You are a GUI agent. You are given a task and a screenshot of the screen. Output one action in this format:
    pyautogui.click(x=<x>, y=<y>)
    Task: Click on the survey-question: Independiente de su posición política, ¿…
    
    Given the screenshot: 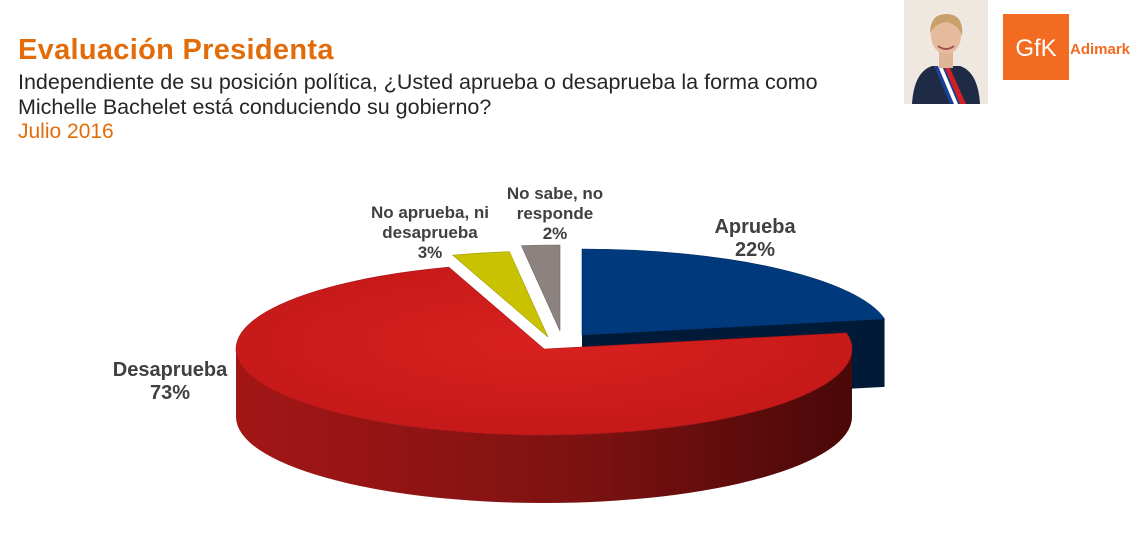 What is the action you would take?
    pyautogui.click(x=418, y=94)
    